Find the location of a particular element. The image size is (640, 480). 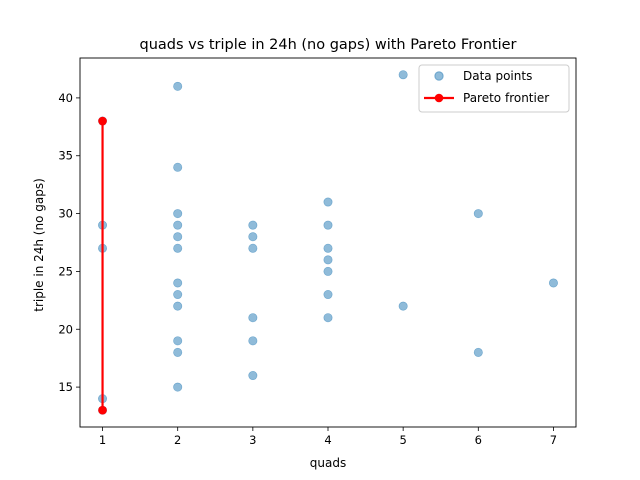

y-tick-label: 25 is located at coordinates (65, 271).